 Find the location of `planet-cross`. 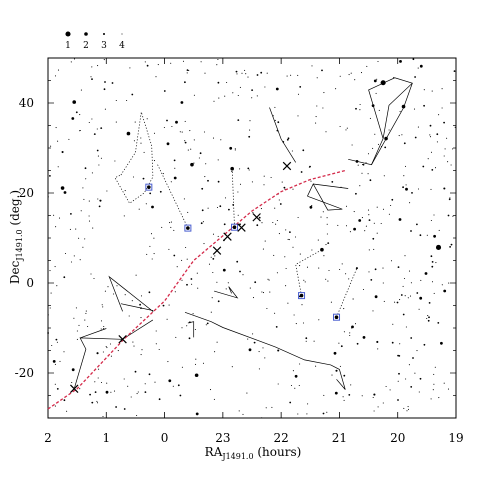

planet-cross is located at coordinates (217, 250).